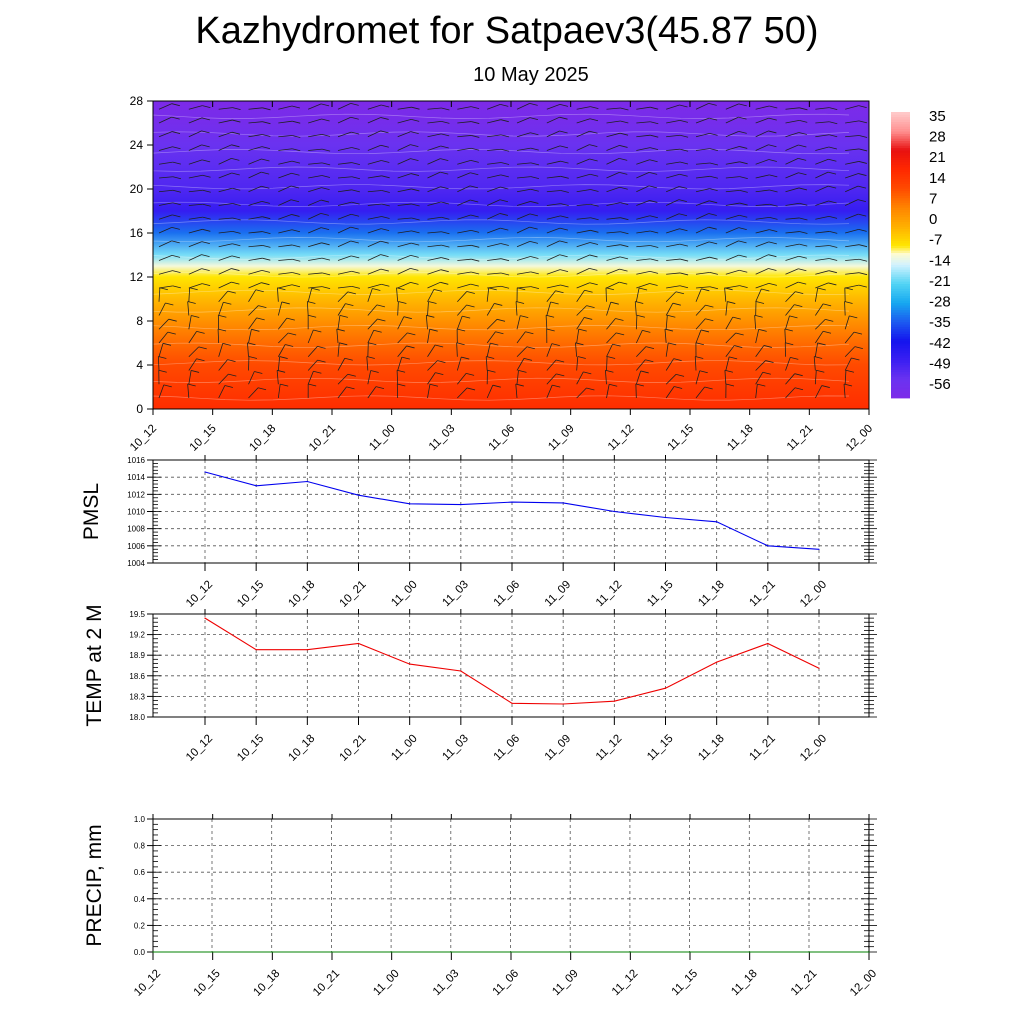 The width and height of the screenshot is (1024, 1024). I want to click on heatmap-x-tick-label: 10_21, so click(322, 438).